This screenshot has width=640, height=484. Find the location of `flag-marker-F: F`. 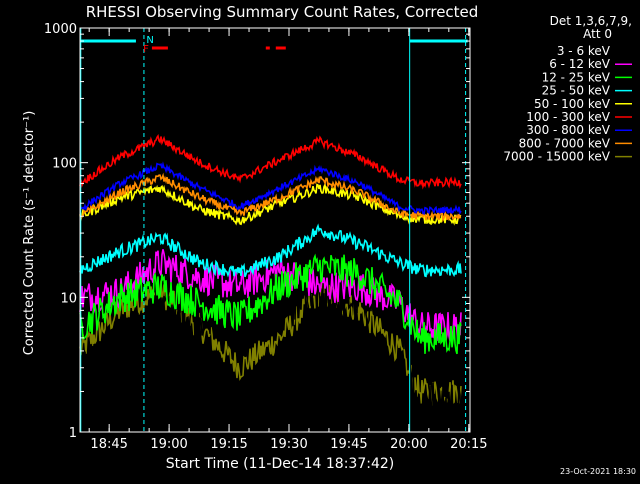

flag-marker-F: F is located at coordinates (146, 49).